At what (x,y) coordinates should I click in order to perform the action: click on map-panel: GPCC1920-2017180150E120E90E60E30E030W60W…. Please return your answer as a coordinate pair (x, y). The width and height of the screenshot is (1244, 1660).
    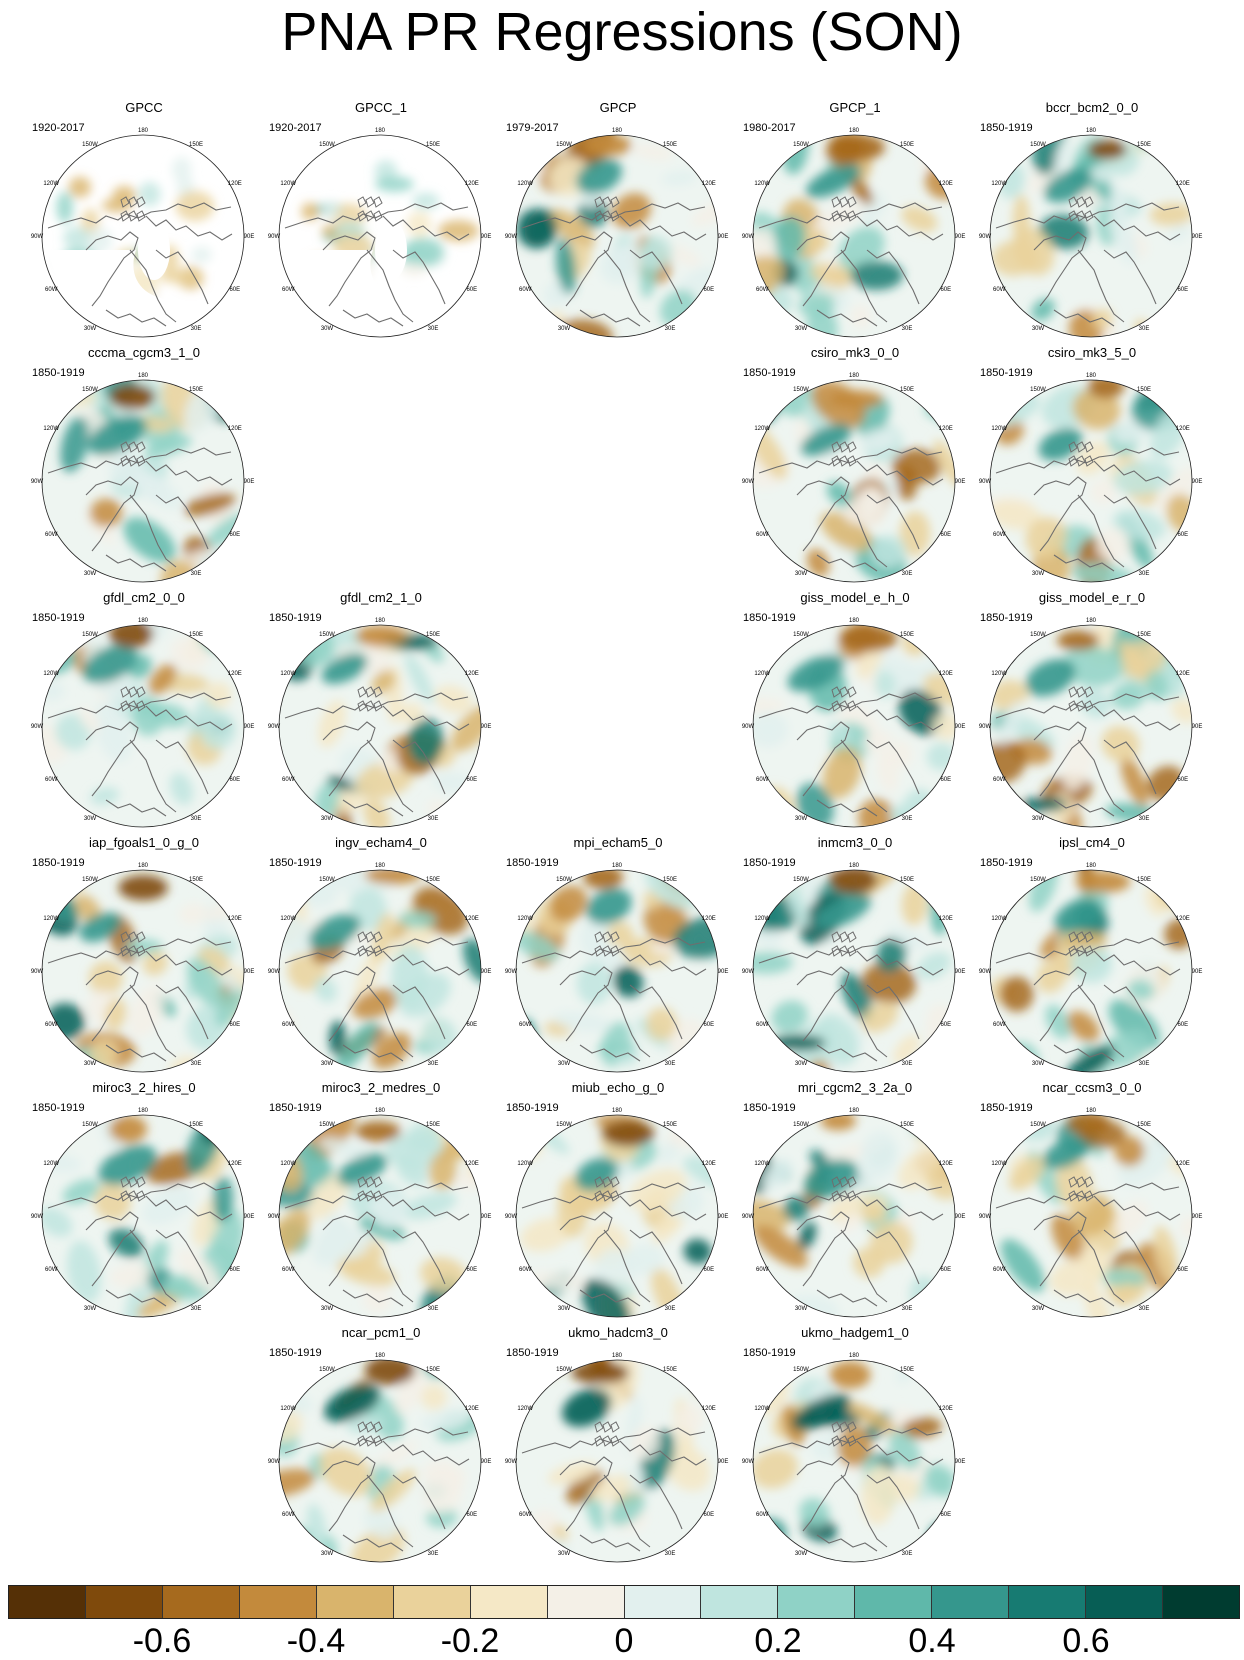
    Looking at the image, I should click on (144, 220).